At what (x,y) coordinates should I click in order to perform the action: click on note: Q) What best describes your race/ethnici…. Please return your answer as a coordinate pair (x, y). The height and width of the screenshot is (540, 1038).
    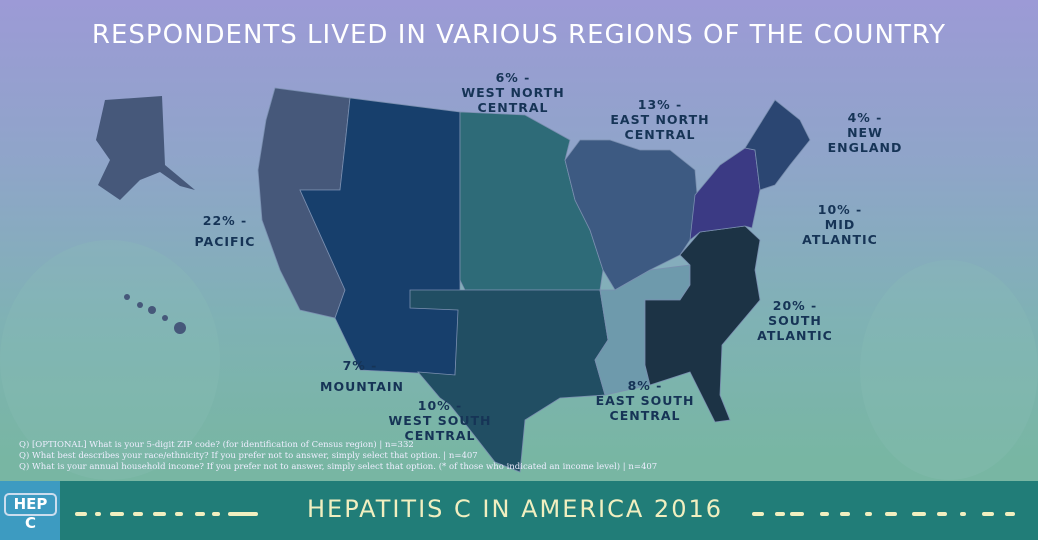
    Looking at the image, I should click on (248, 456).